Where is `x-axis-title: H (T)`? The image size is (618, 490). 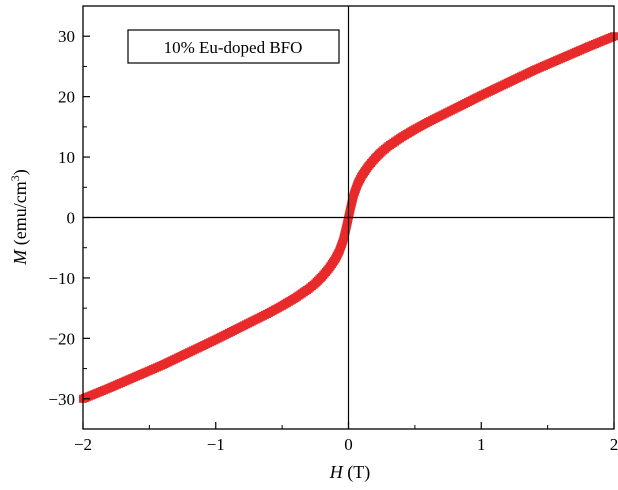 x-axis-title: H (T) is located at coordinates (349, 472).